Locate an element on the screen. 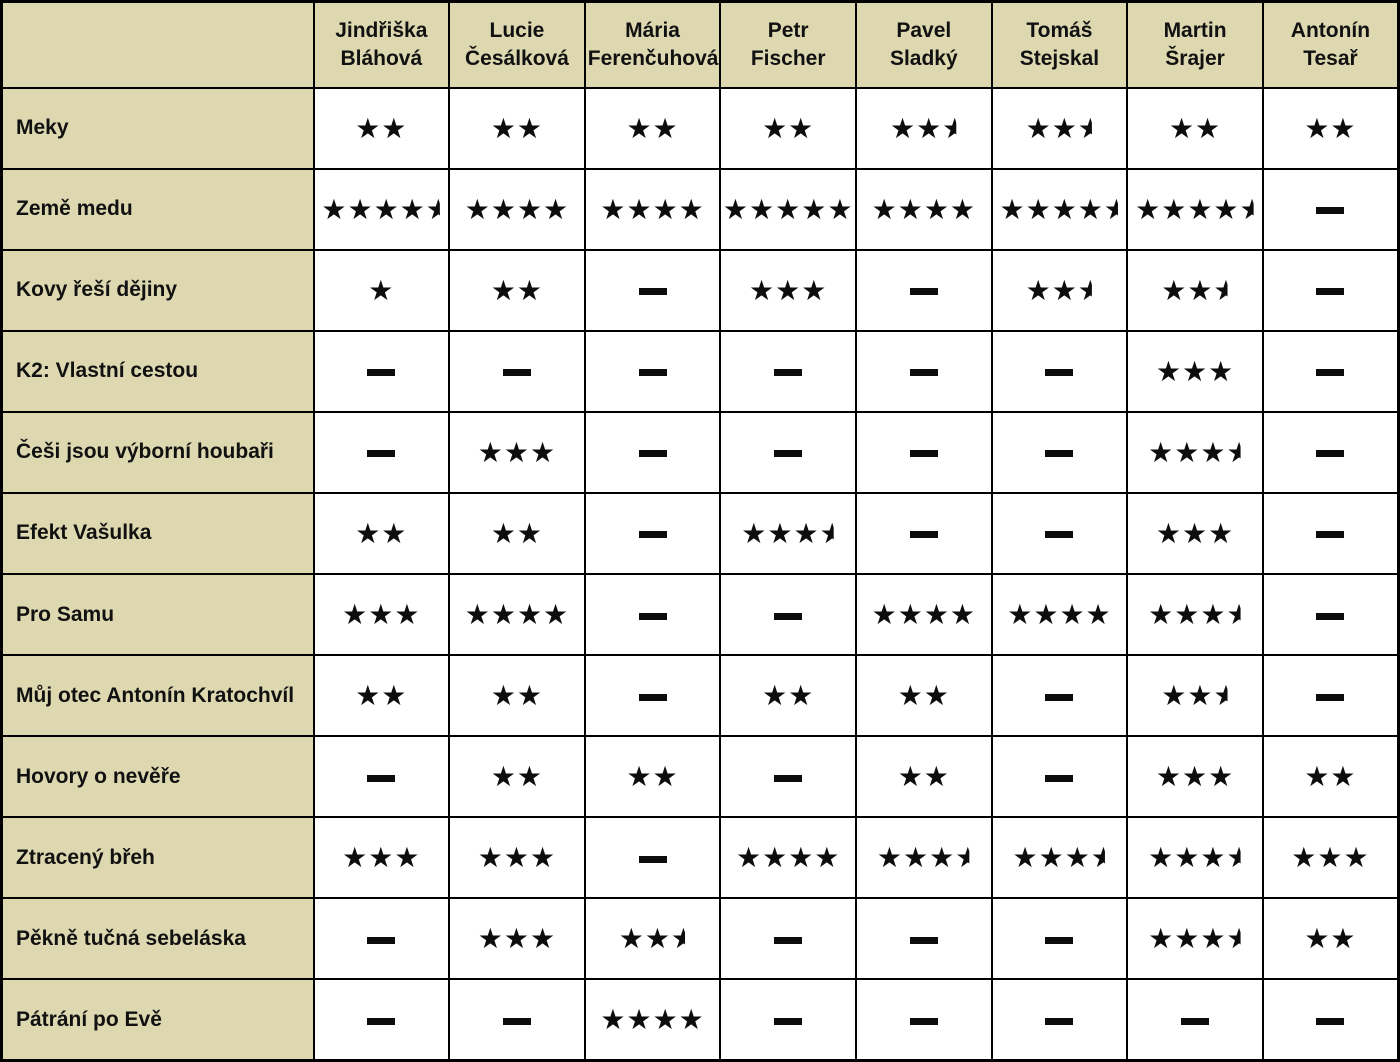 Image resolution: width=1400 pixels, height=1062 pixels. star-rating: ★★★★★ is located at coordinates (381, 209).